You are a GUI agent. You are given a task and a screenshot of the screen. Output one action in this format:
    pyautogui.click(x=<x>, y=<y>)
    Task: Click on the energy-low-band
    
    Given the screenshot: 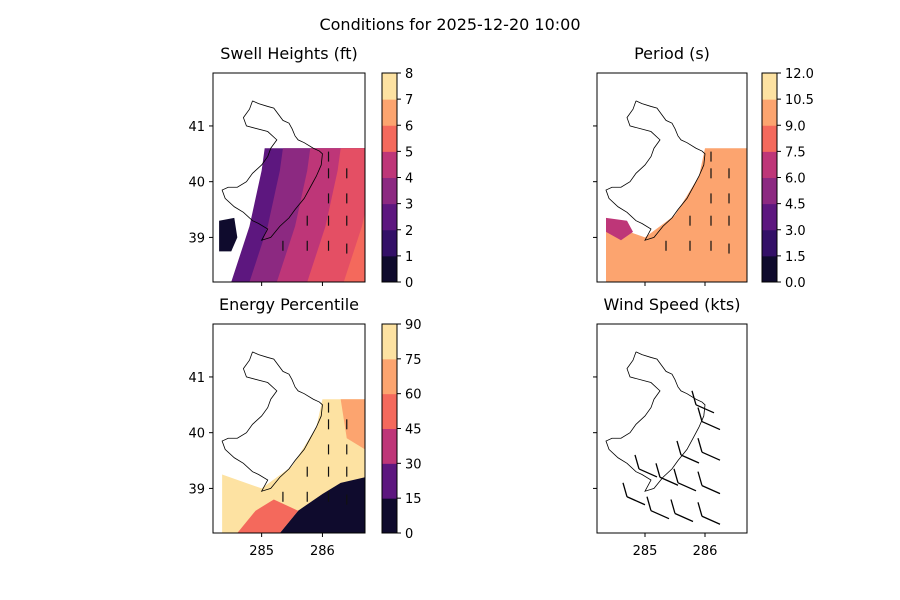 What is the action you would take?
    pyautogui.click(x=322, y=505)
    